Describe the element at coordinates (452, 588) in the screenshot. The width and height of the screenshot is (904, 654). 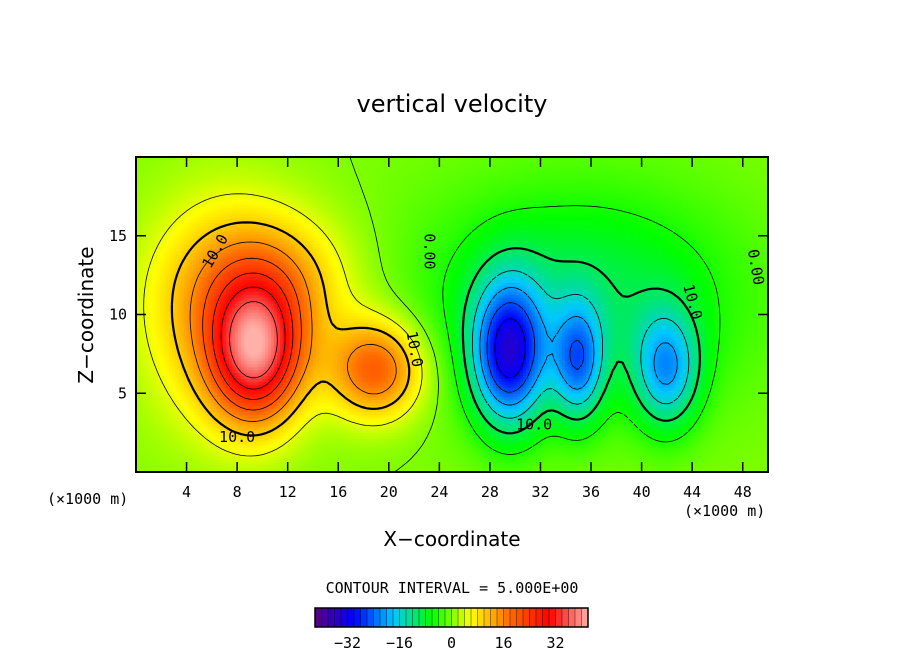
I see `contour-interval-label: CONTOUR INTERVAL = 5.000E+00` at that location.